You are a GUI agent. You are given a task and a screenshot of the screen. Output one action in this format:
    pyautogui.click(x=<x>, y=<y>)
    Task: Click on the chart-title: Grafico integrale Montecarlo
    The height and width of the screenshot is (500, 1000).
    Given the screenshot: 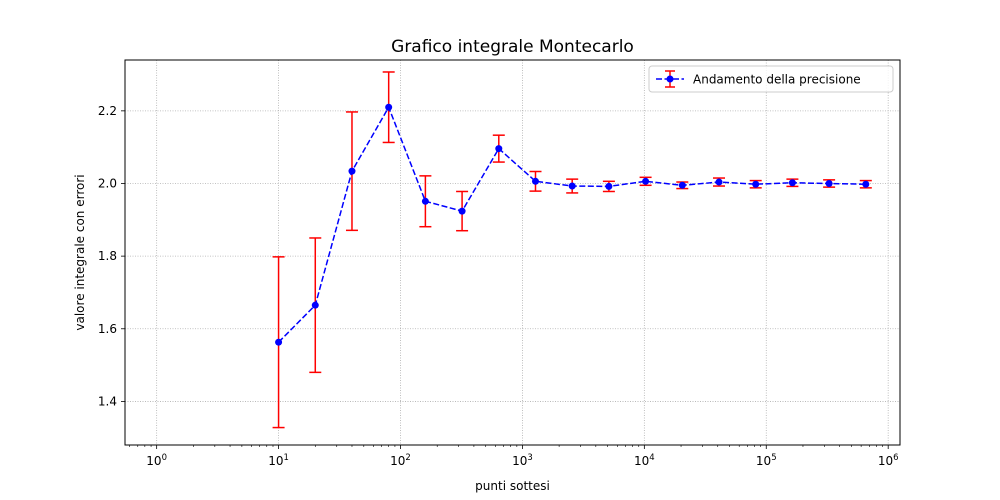 What is the action you would take?
    pyautogui.click(x=512, y=47)
    